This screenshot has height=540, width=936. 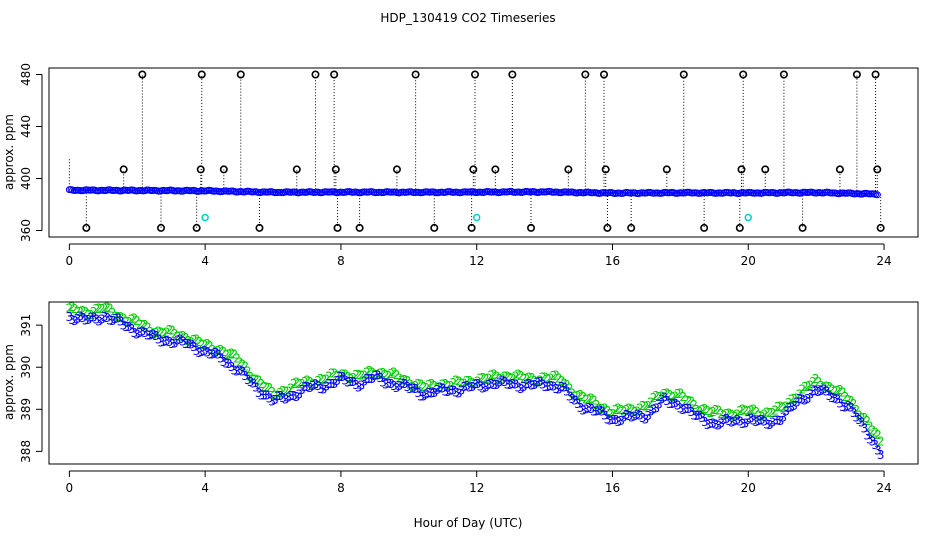 I want to click on bottom-x-tick-label: 12, so click(x=476, y=488).